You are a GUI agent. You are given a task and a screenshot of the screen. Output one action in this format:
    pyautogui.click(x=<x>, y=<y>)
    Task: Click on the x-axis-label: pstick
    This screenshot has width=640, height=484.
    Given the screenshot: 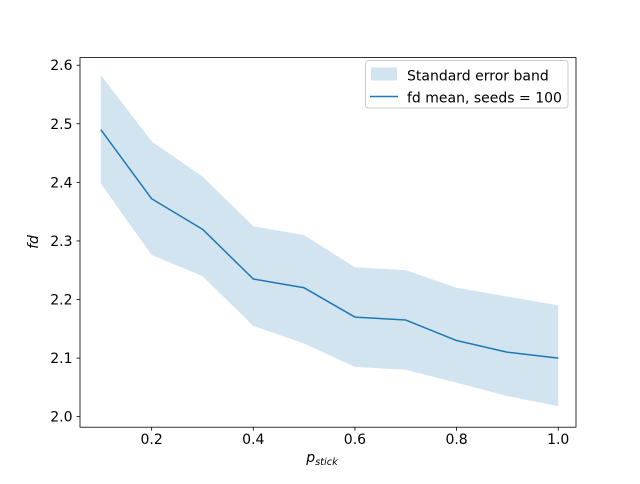 What is the action you would take?
    pyautogui.click(x=321, y=459)
    